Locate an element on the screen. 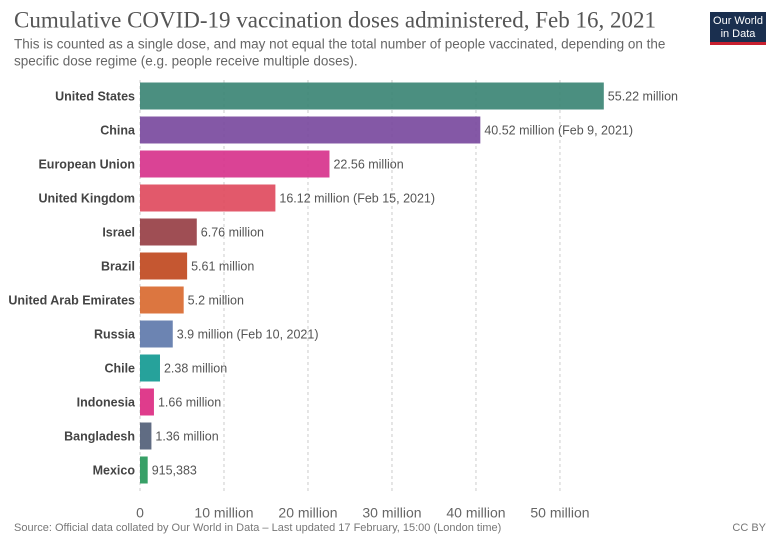 Image resolution: width=780 pixels, height=551 pixels. x-tick-label: 40 million is located at coordinates (475, 513).